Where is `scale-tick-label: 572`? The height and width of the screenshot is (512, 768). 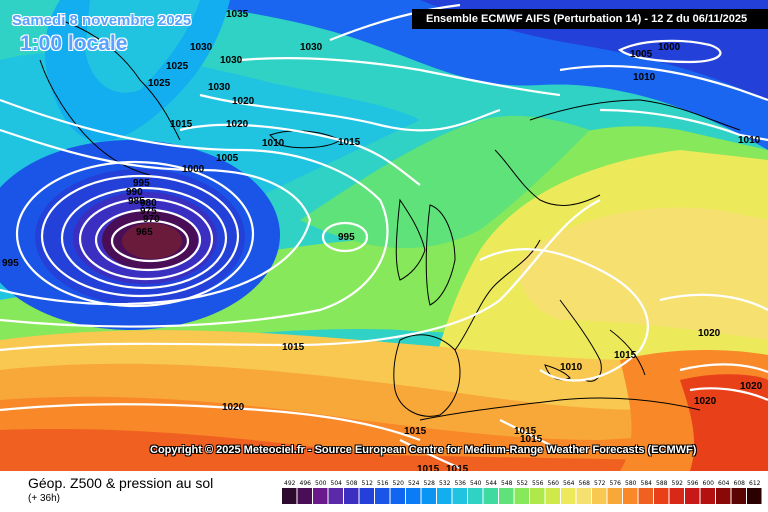
scale-tick-label: 572 is located at coordinates (600, 483).